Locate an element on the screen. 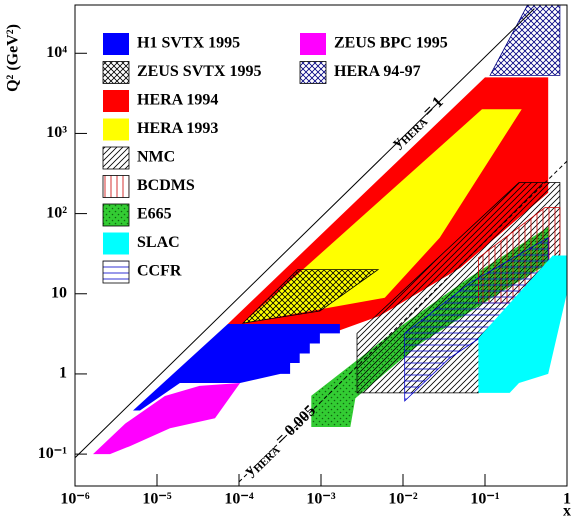 The width and height of the screenshot is (576, 519). legend-label: CCFR is located at coordinates (159, 271).